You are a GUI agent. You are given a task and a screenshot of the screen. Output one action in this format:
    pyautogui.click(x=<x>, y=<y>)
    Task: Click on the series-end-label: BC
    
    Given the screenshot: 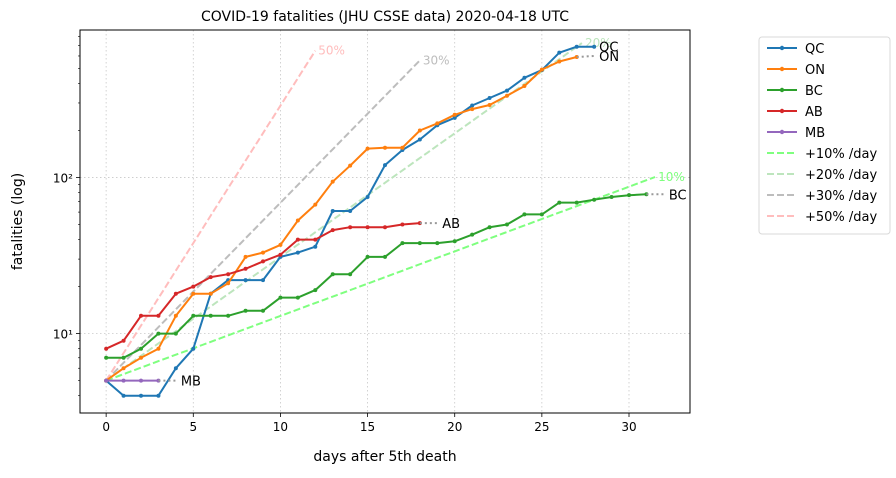 What is the action you would take?
    pyautogui.click(x=678, y=195)
    